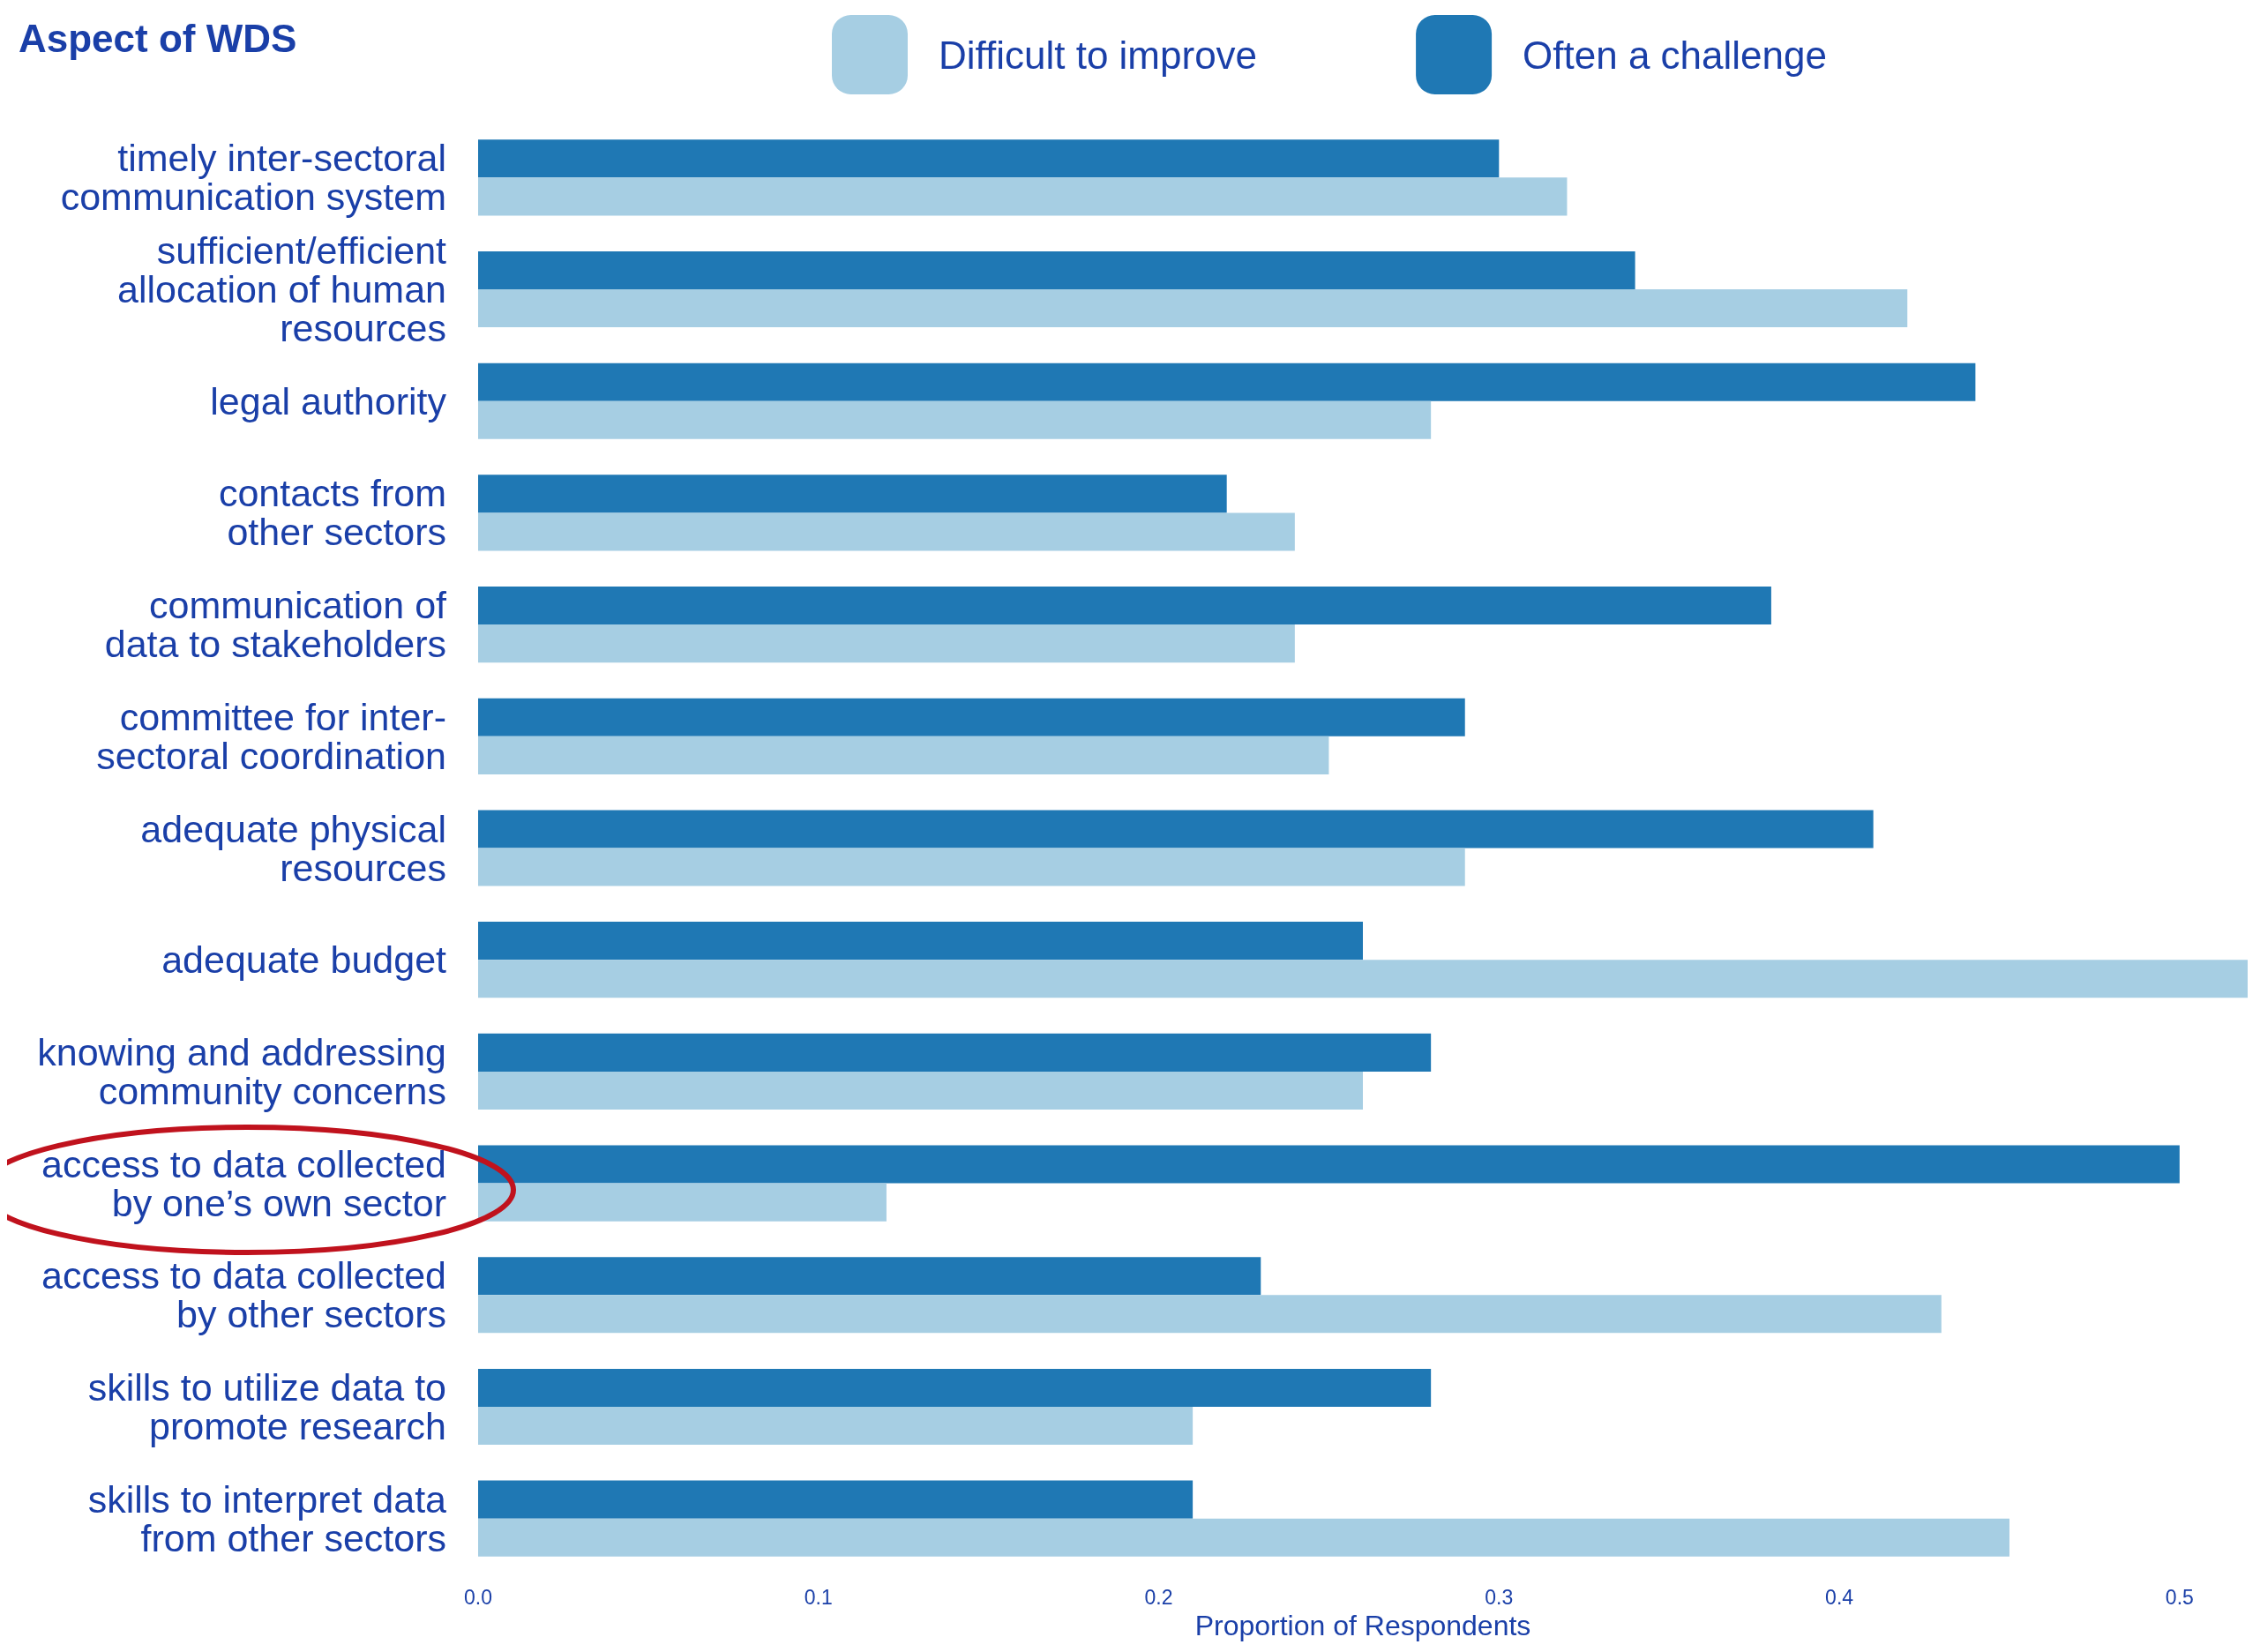 The height and width of the screenshot is (1652, 2260). I want to click on x-tick-label: 0.1, so click(818, 1597).